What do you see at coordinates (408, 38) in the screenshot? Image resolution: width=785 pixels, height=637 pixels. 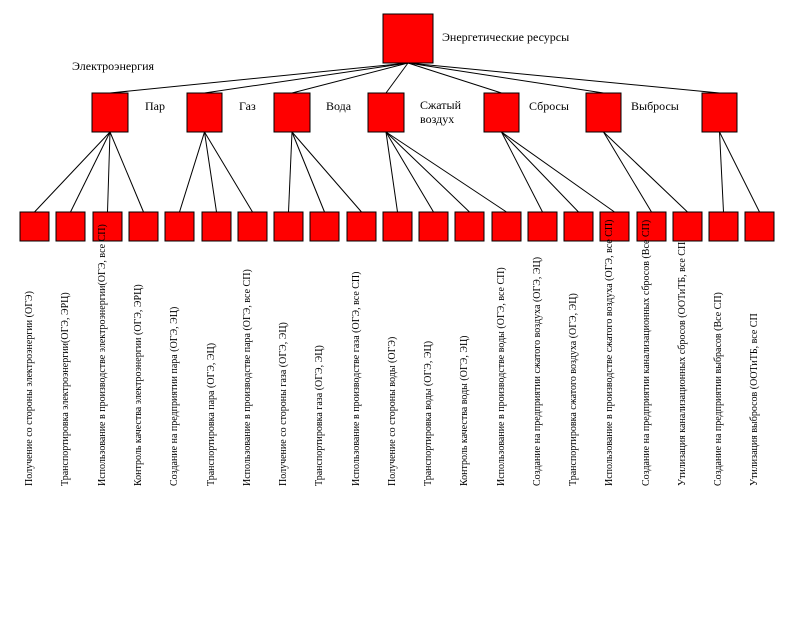 I see `root-node` at bounding box center [408, 38].